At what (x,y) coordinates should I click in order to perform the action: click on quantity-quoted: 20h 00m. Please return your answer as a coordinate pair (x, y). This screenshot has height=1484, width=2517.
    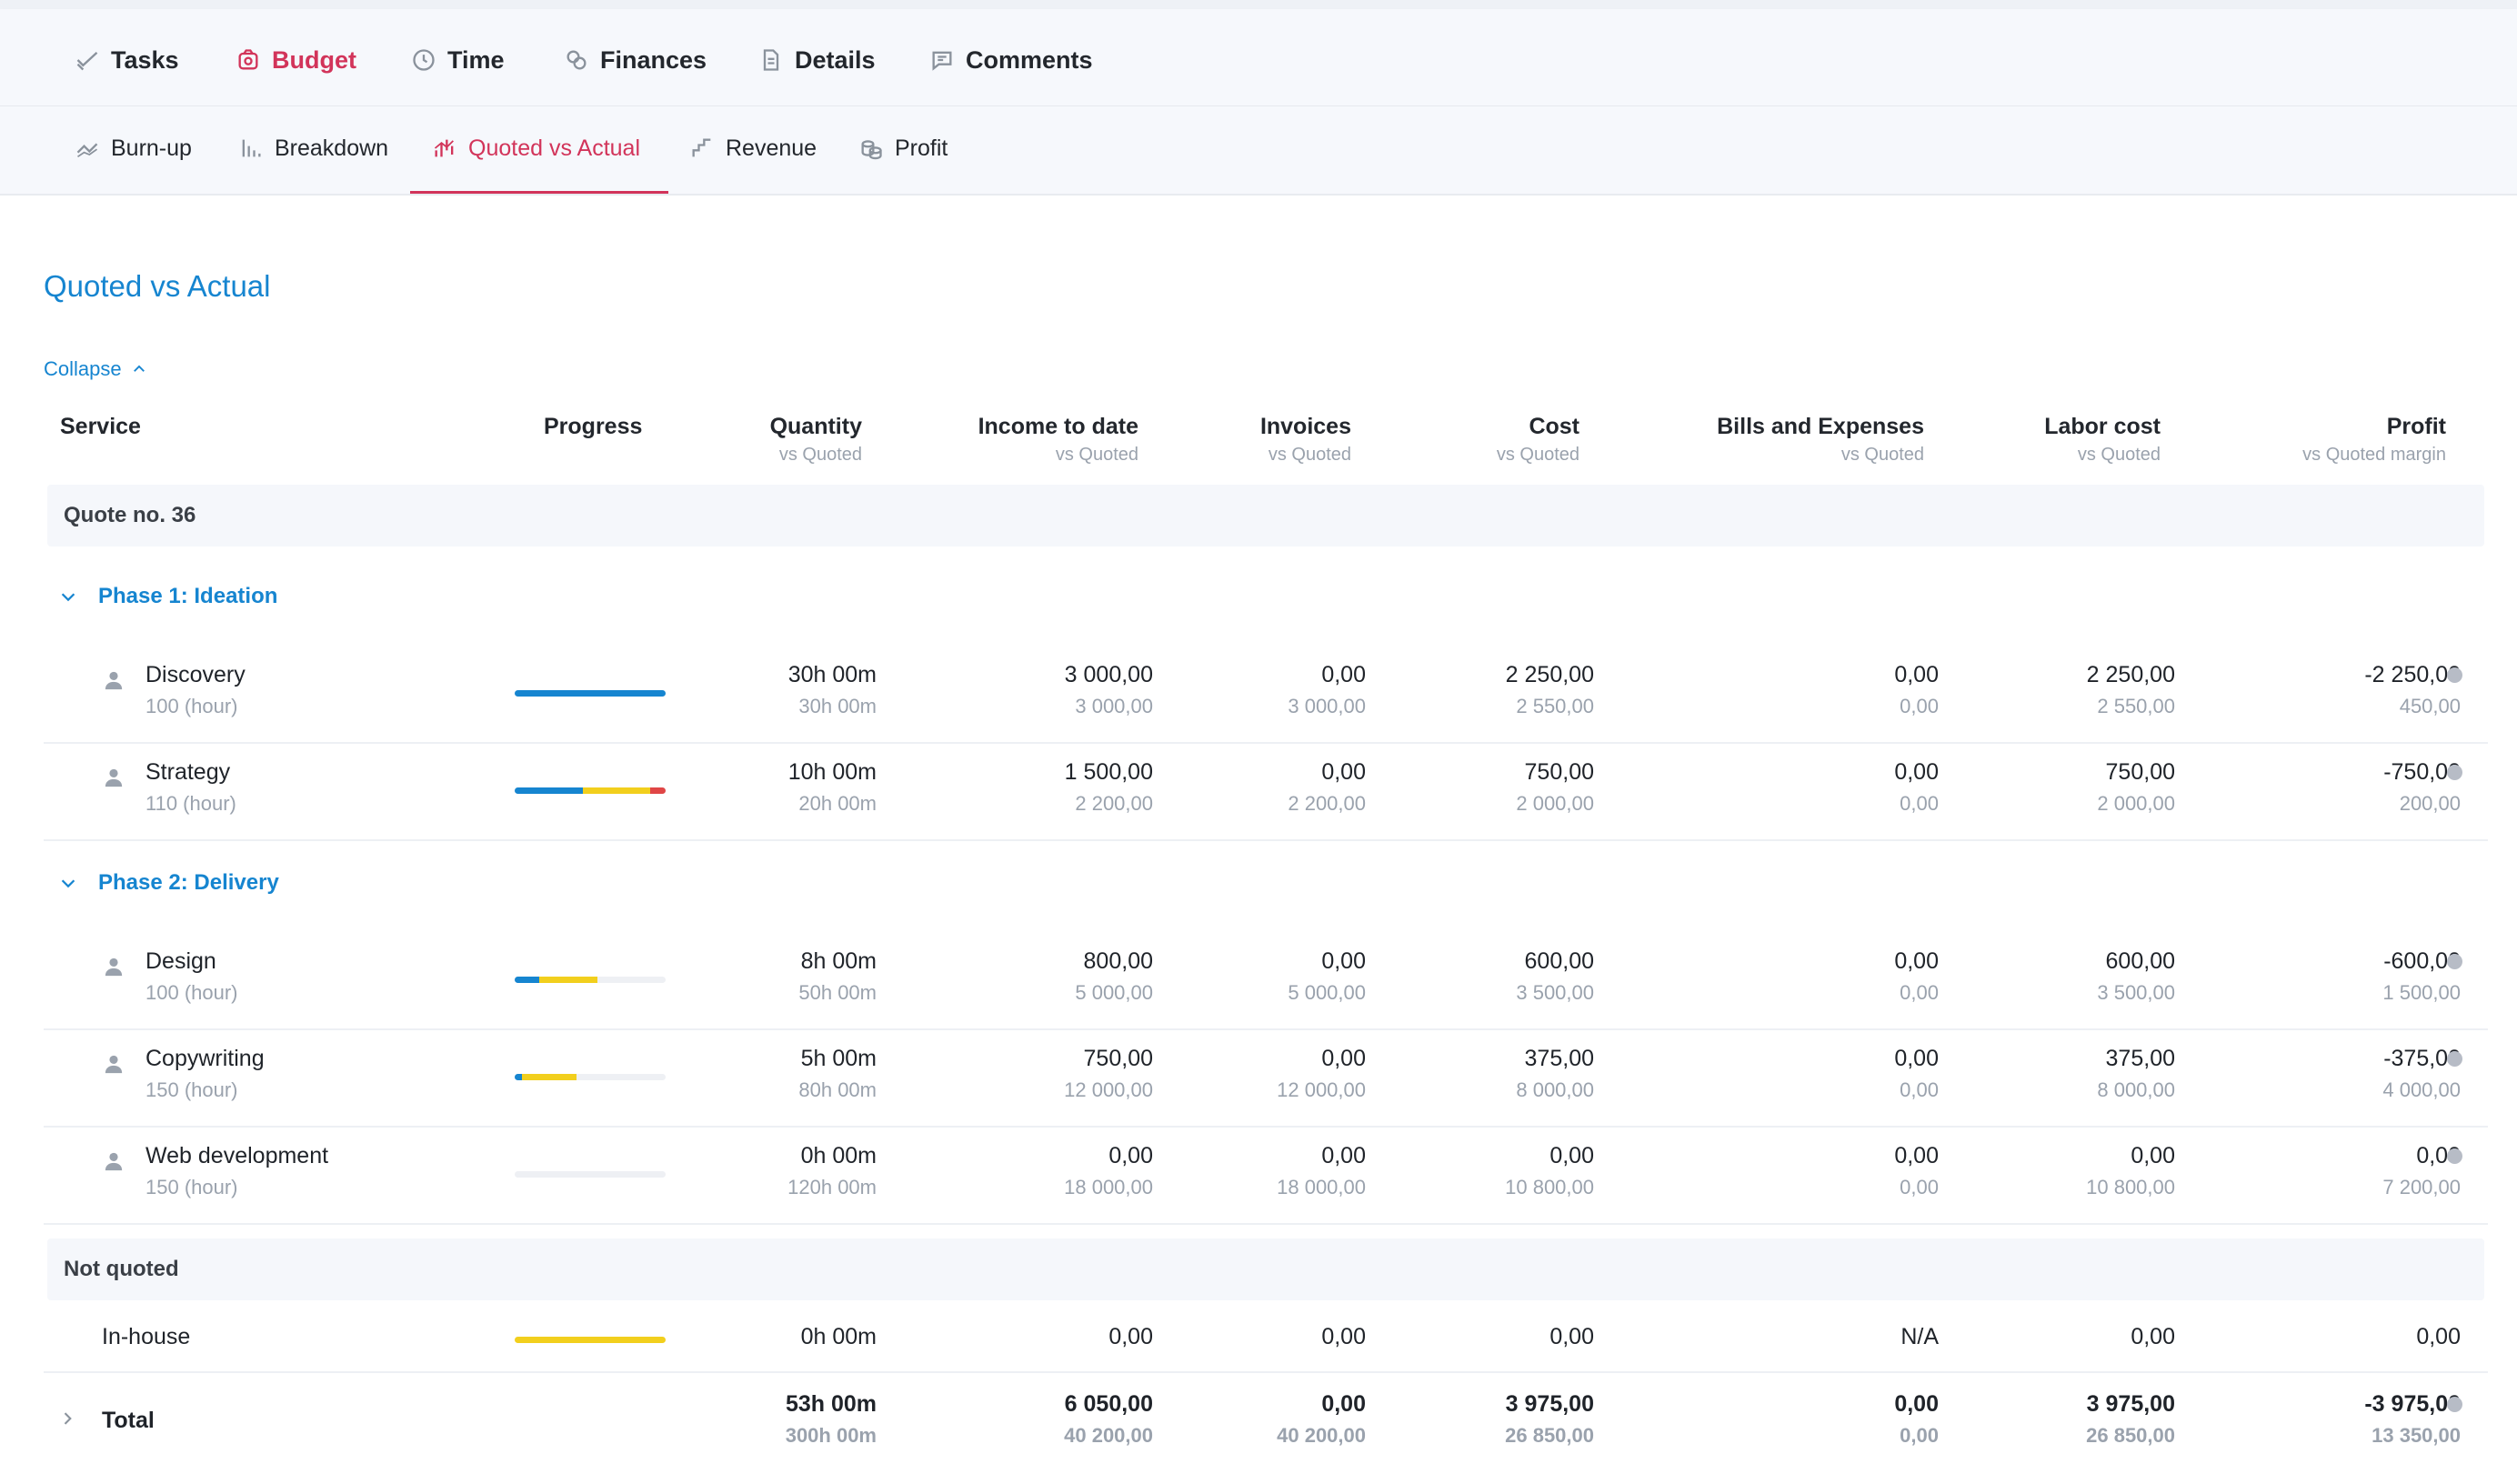
    Looking at the image, I should click on (838, 803).